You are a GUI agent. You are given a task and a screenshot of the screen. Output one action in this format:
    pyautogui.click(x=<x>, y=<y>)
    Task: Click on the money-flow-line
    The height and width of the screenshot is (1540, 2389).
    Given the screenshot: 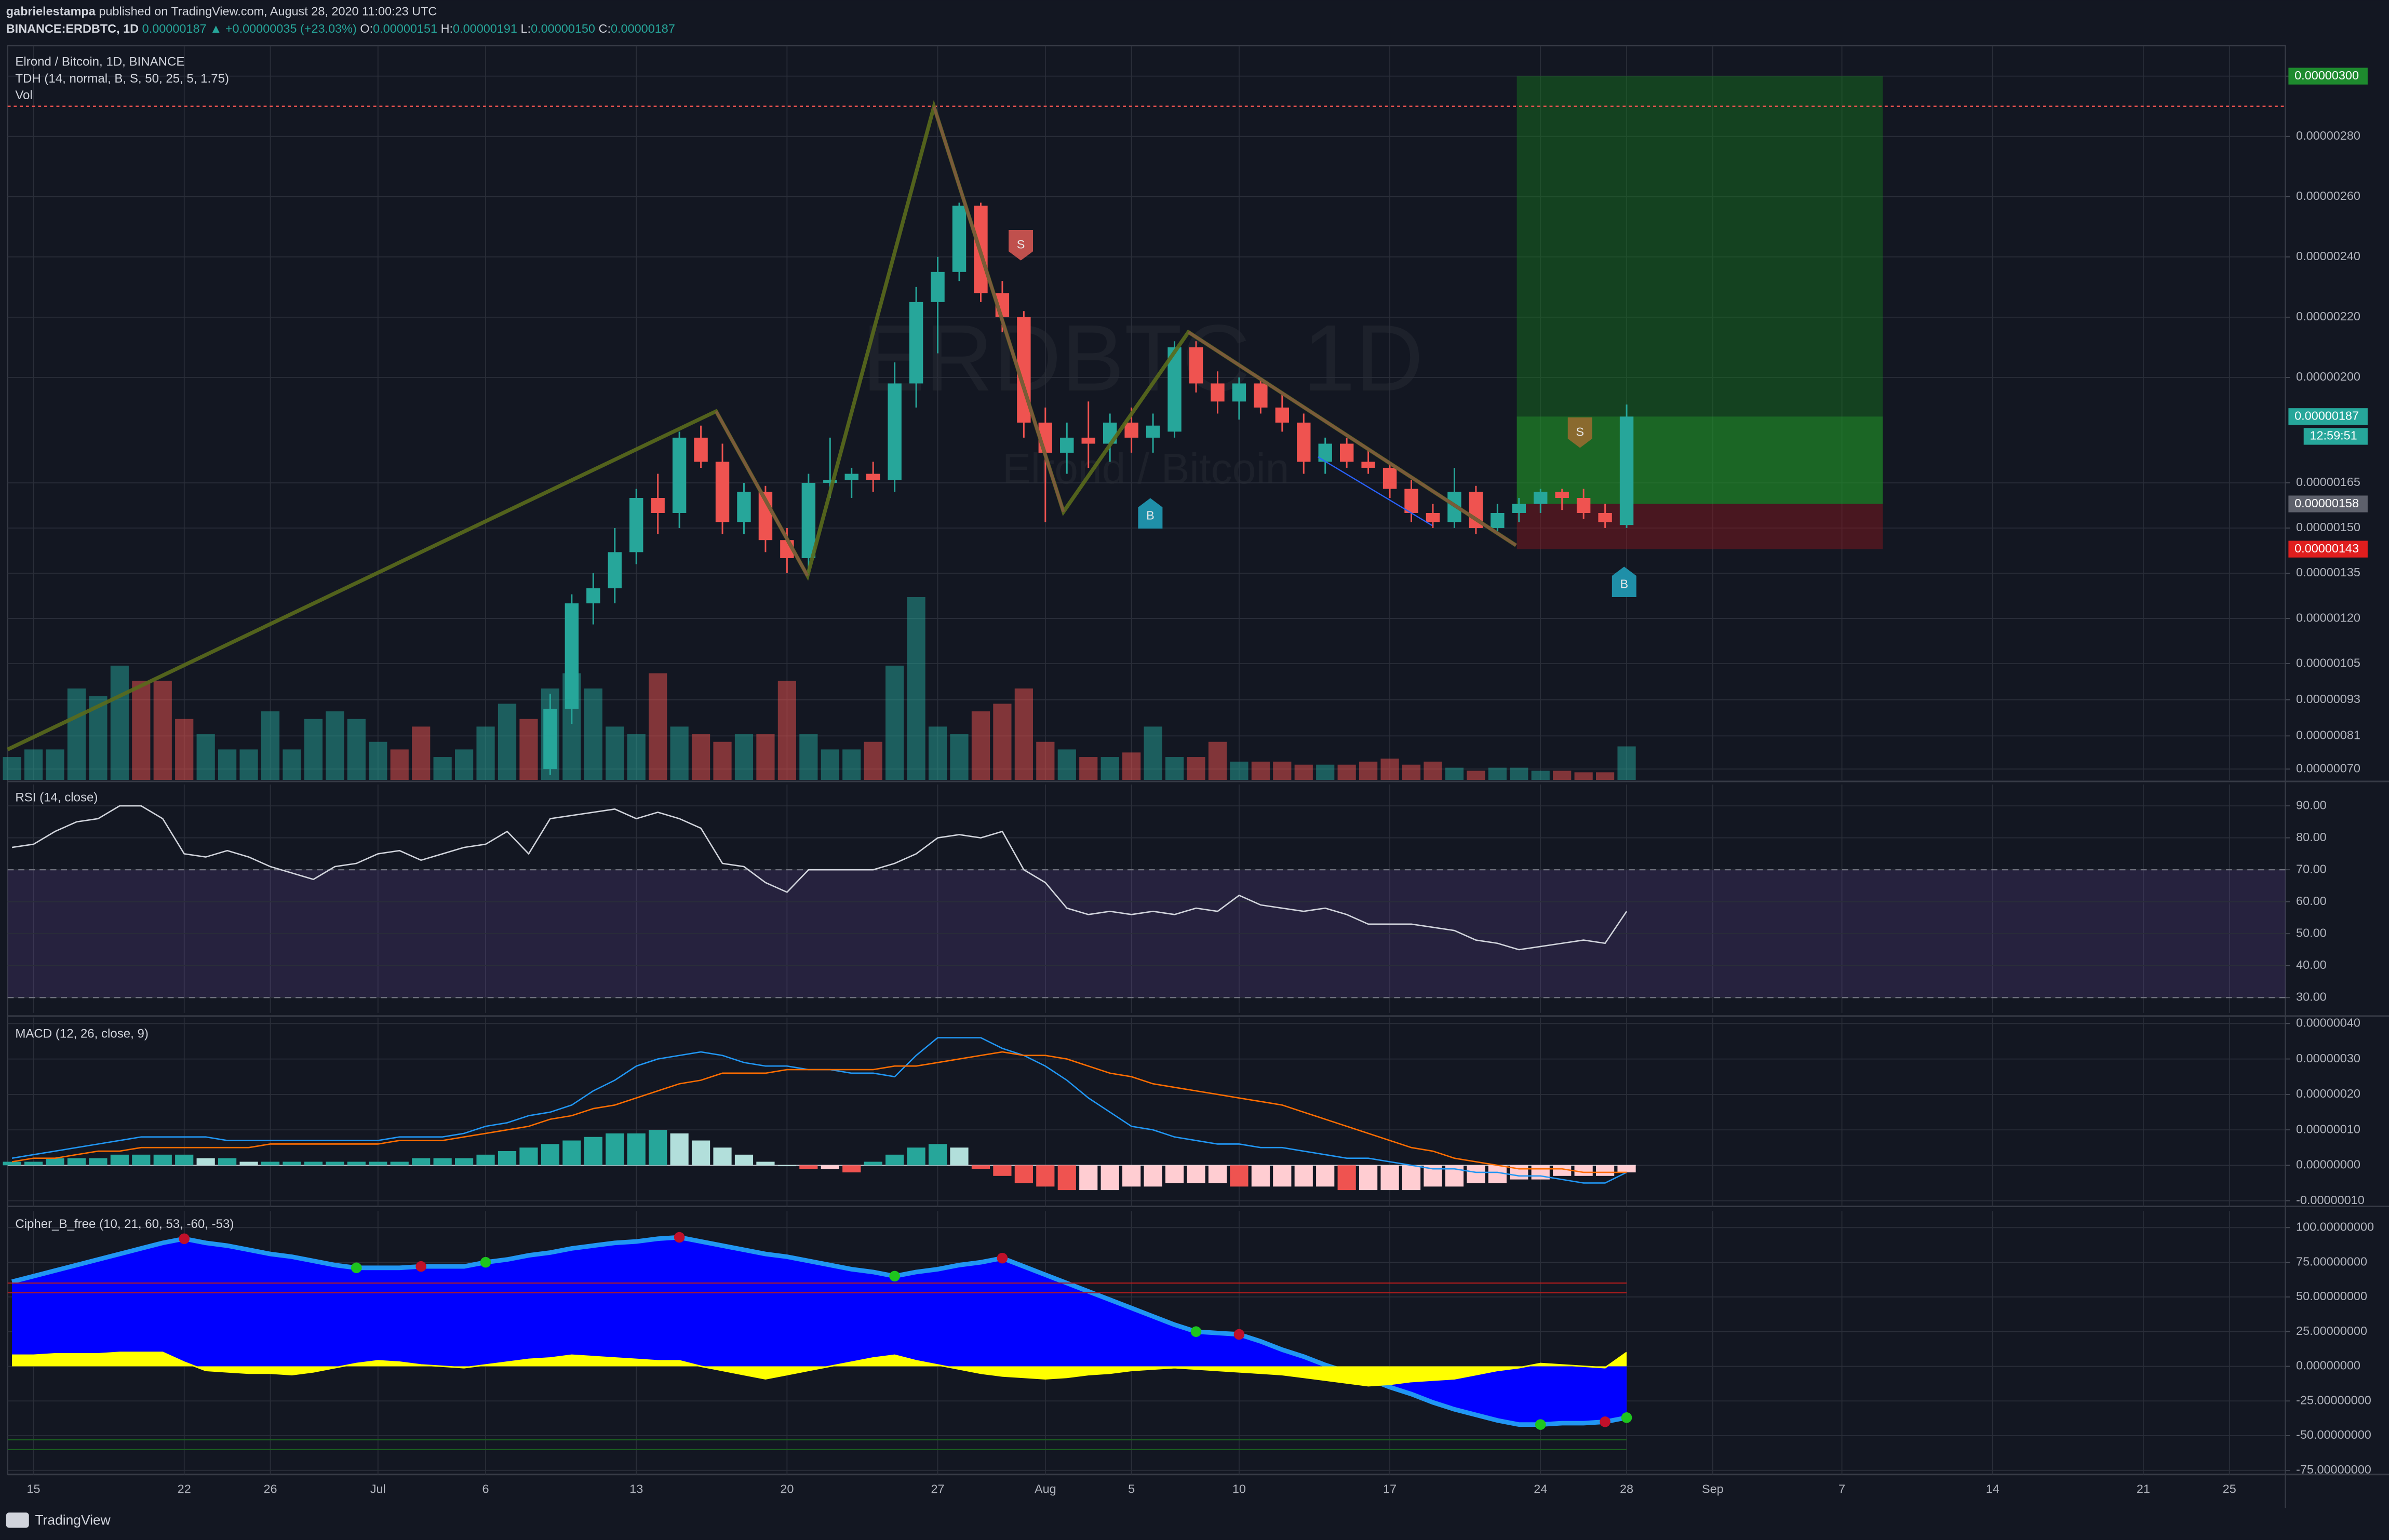 What is the action you would take?
    pyautogui.click(x=819, y=1369)
    